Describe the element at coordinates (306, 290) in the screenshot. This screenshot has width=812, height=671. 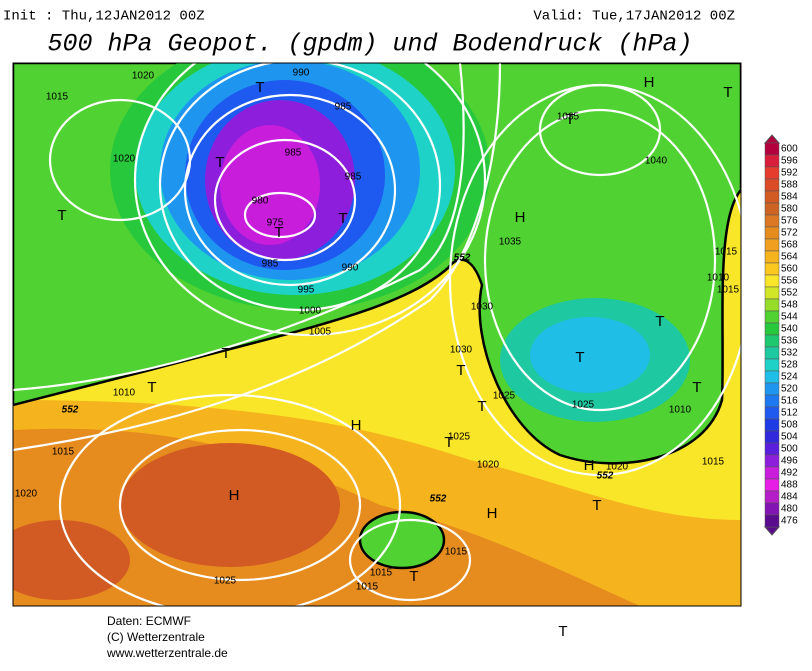
I see `isobar-label: 995` at that location.